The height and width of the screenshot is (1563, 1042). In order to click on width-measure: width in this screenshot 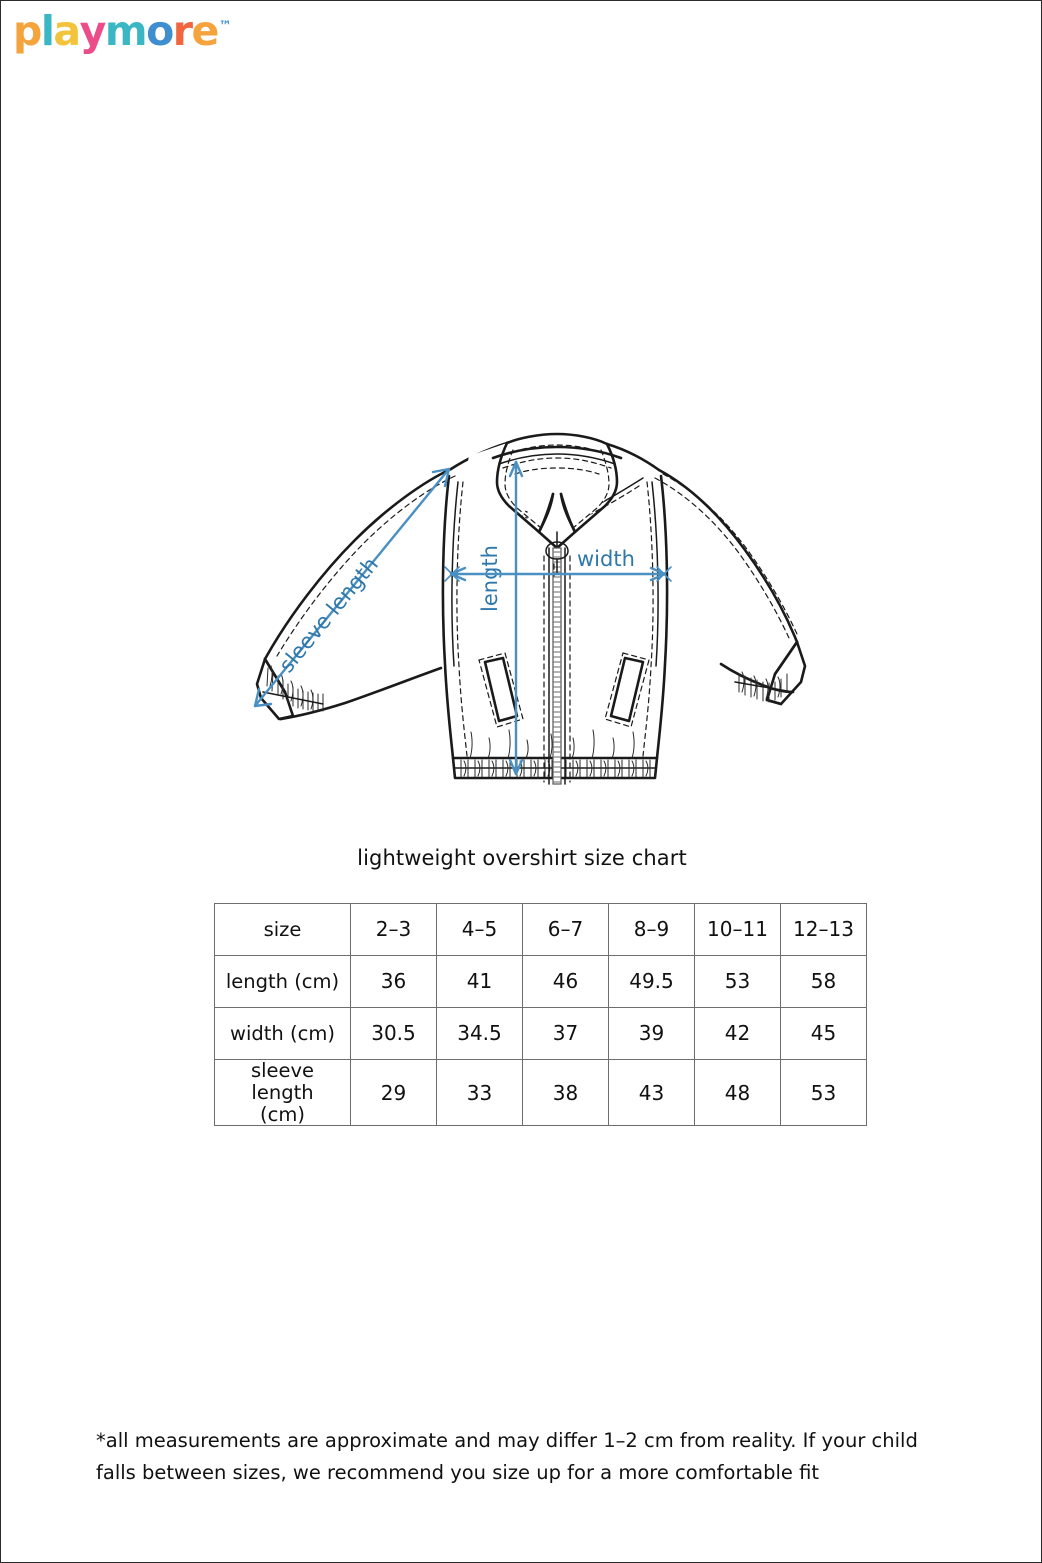, I will do `click(558, 564)`.